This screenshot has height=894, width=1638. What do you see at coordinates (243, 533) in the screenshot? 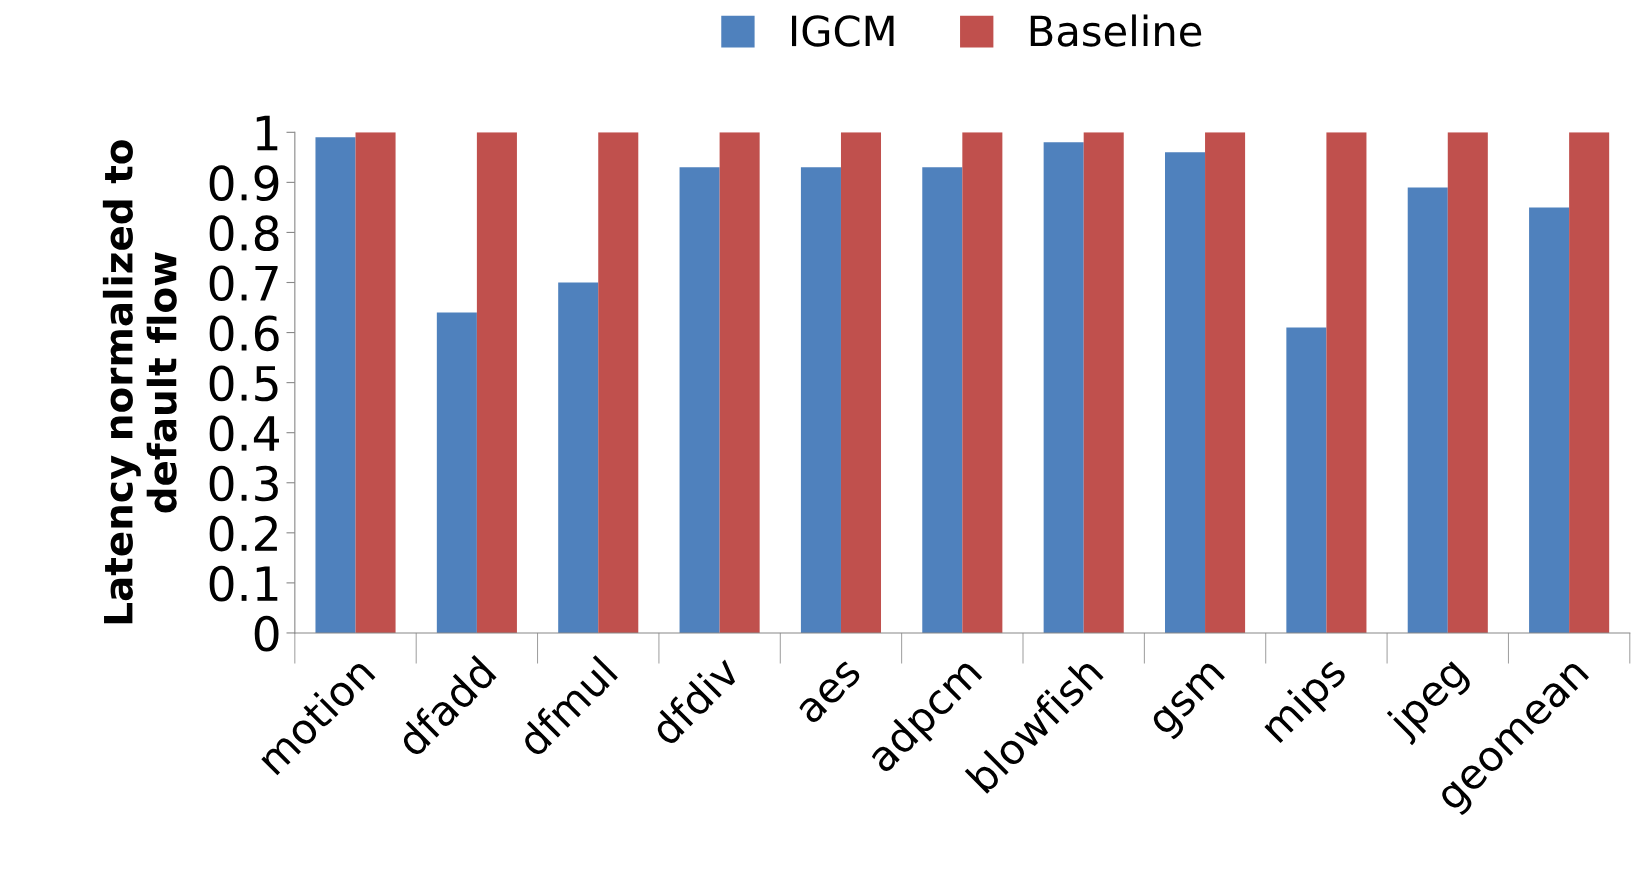
I see `y-tick-label: 0.2` at bounding box center [243, 533].